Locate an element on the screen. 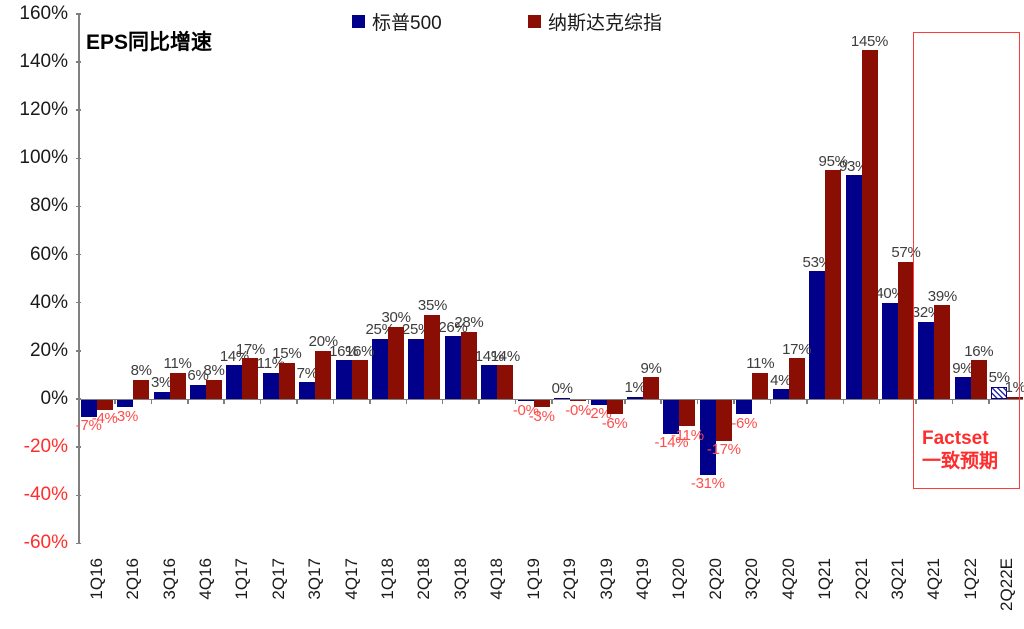  value-label: 1% is located at coordinates (635, 388).